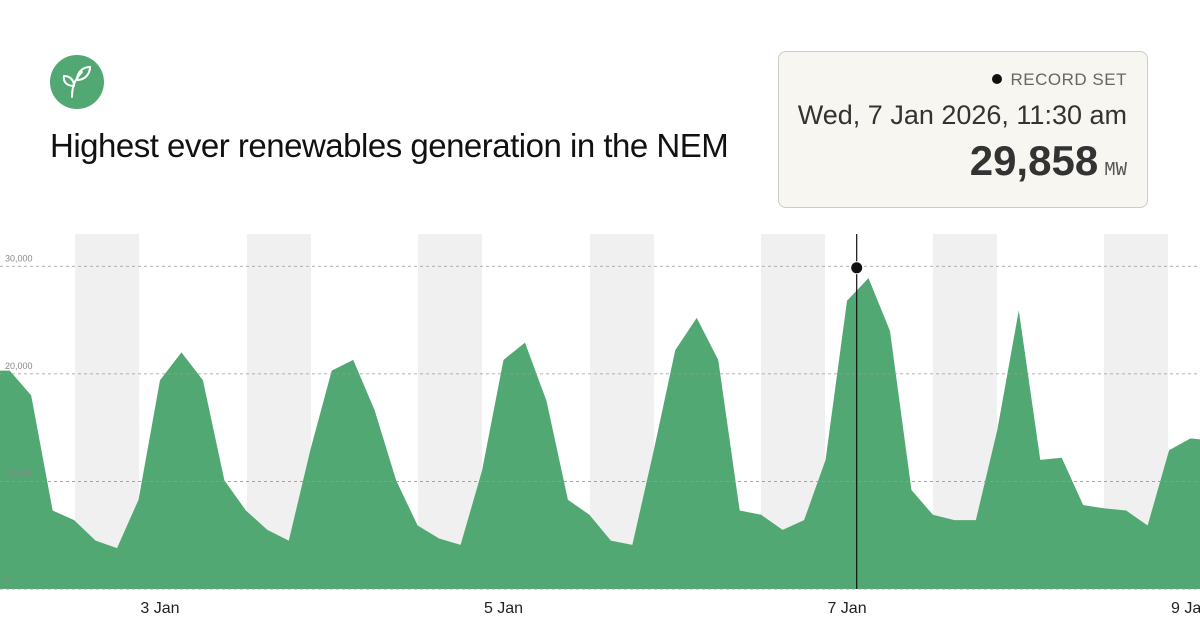 This screenshot has height=630, width=1200. What do you see at coordinates (503, 608) in the screenshot?
I see `x-tick-label: 5 Jan` at bounding box center [503, 608].